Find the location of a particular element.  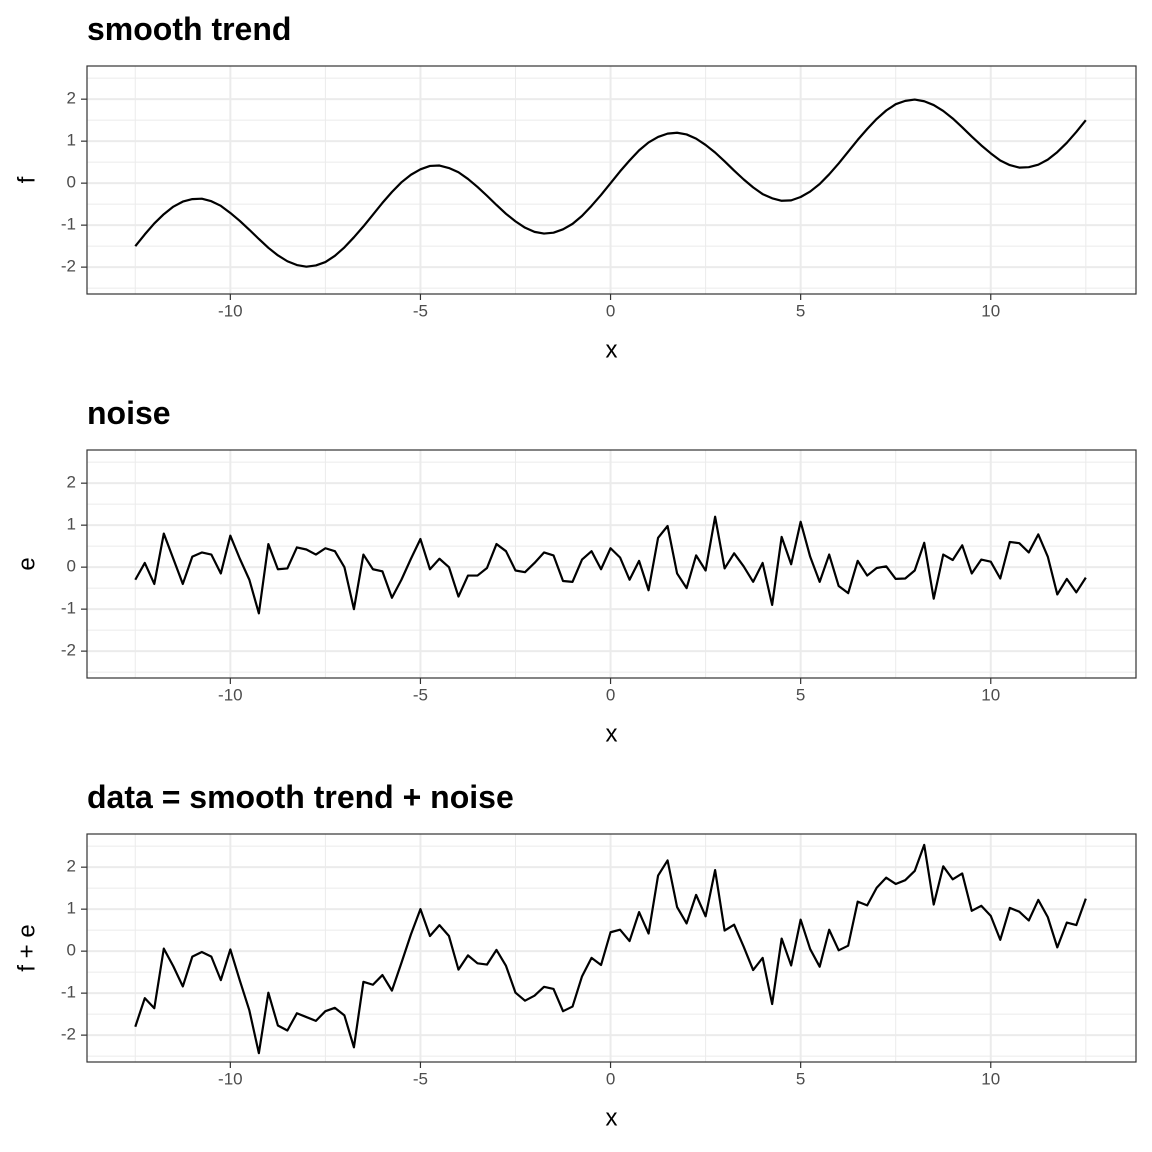

panel-title: smooth trend is located at coordinates (189, 29).